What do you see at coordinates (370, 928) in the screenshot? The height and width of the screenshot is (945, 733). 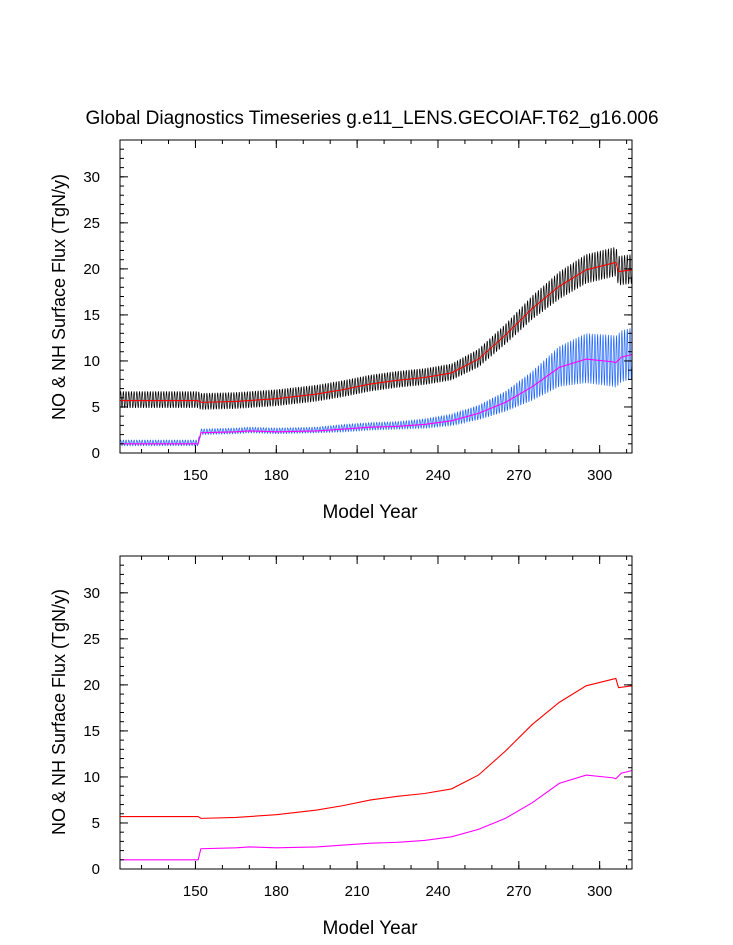 I see `bottom-x-axis-label: Model Year` at bounding box center [370, 928].